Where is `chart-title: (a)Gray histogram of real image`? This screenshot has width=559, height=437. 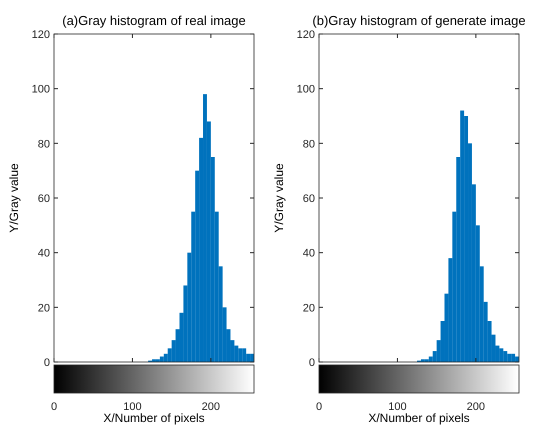 chart-title: (a)Gray histogram of real image is located at coordinates (154, 20).